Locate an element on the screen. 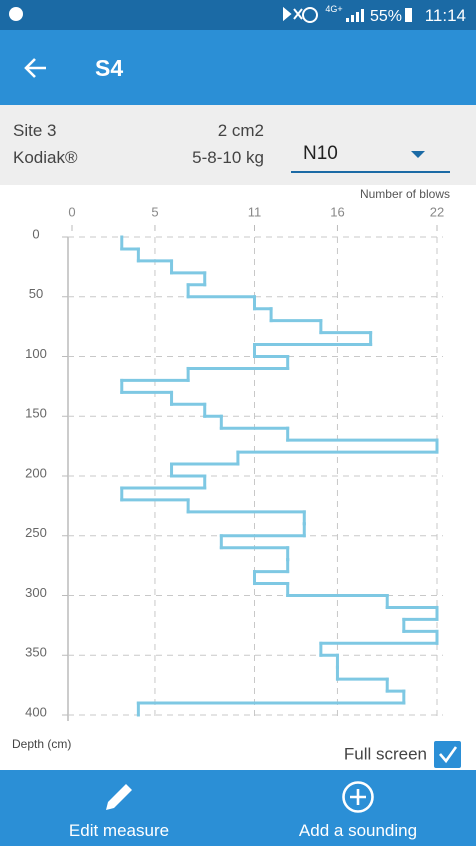 Image resolution: width=476 pixels, height=846 pixels. battery-icon is located at coordinates (408, 15).